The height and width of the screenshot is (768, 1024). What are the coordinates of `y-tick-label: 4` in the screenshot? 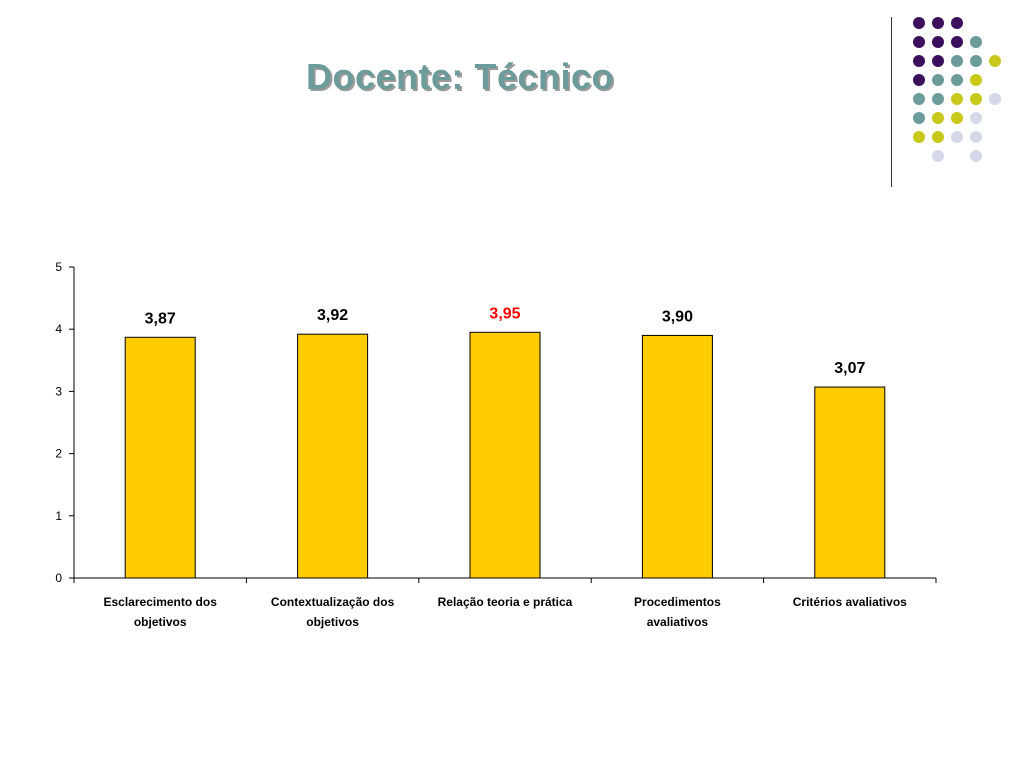 It's located at (58, 329).